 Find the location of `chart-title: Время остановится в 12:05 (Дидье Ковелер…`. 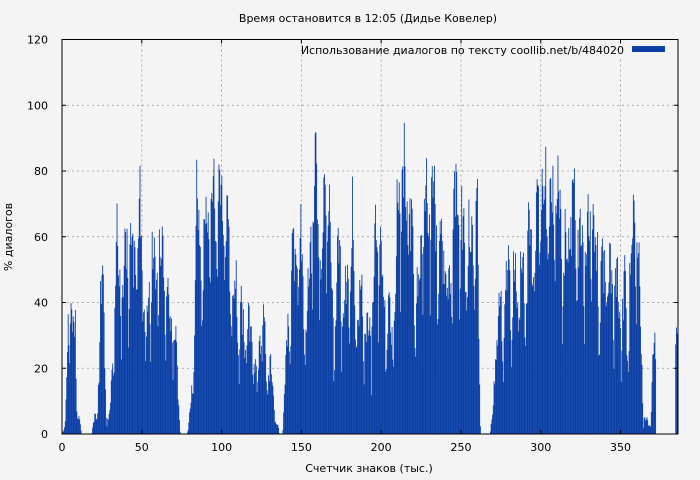

chart-title: Время остановится в 12:05 (Дидье Ковелер… is located at coordinates (368, 18).